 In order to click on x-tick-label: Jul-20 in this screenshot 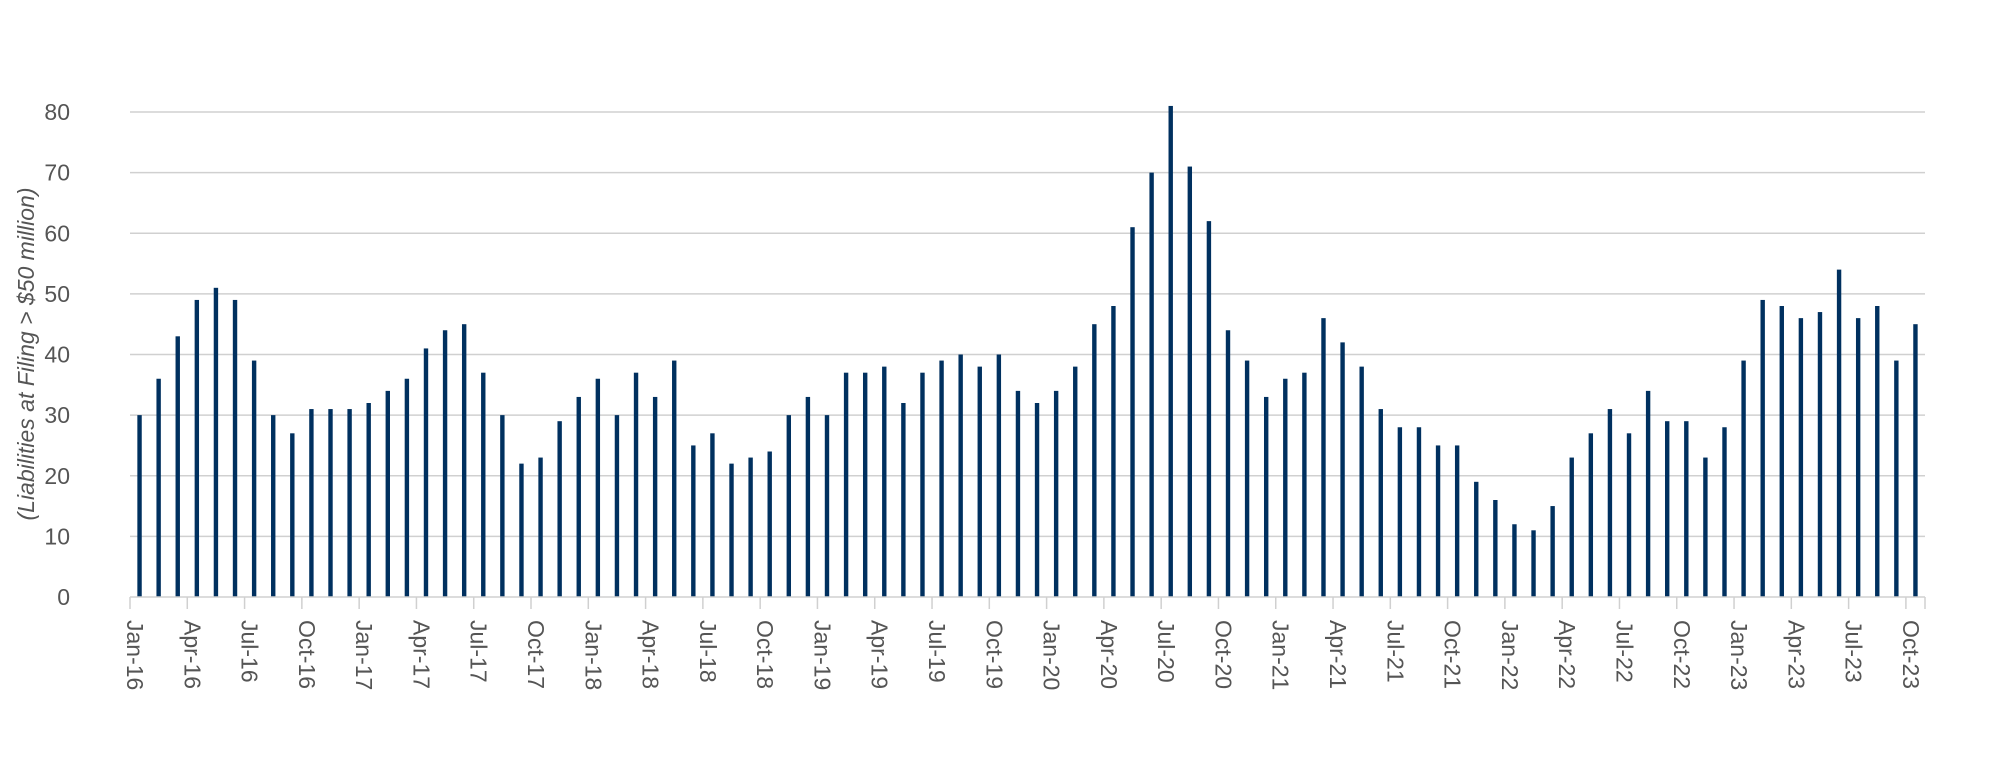, I will do `click(1166, 651)`.